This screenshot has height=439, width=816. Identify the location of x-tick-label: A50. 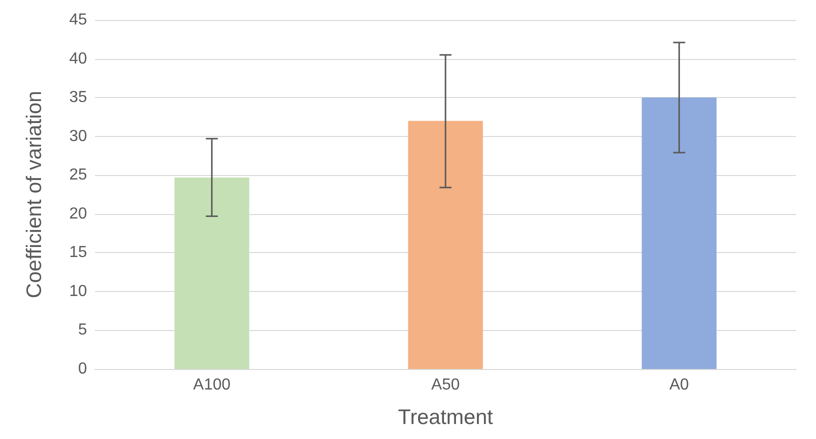
(445, 385).